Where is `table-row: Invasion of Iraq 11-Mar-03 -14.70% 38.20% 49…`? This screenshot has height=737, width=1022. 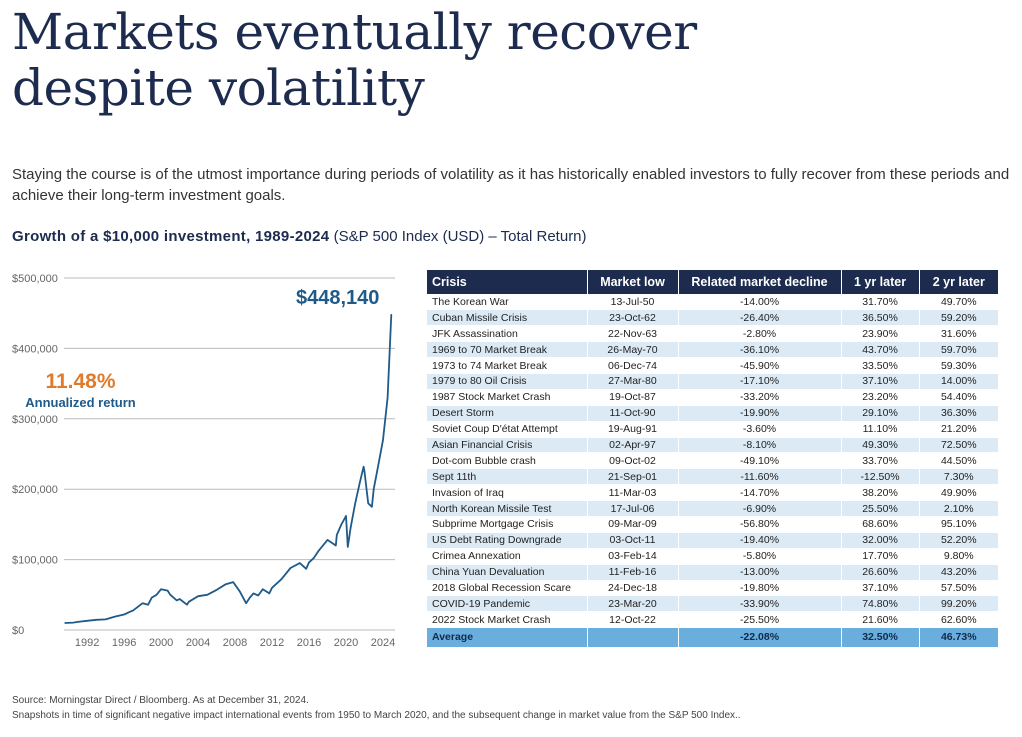 table-row: Invasion of Iraq 11-Mar-03 -14.70% 38.20% 49… is located at coordinates (712, 493).